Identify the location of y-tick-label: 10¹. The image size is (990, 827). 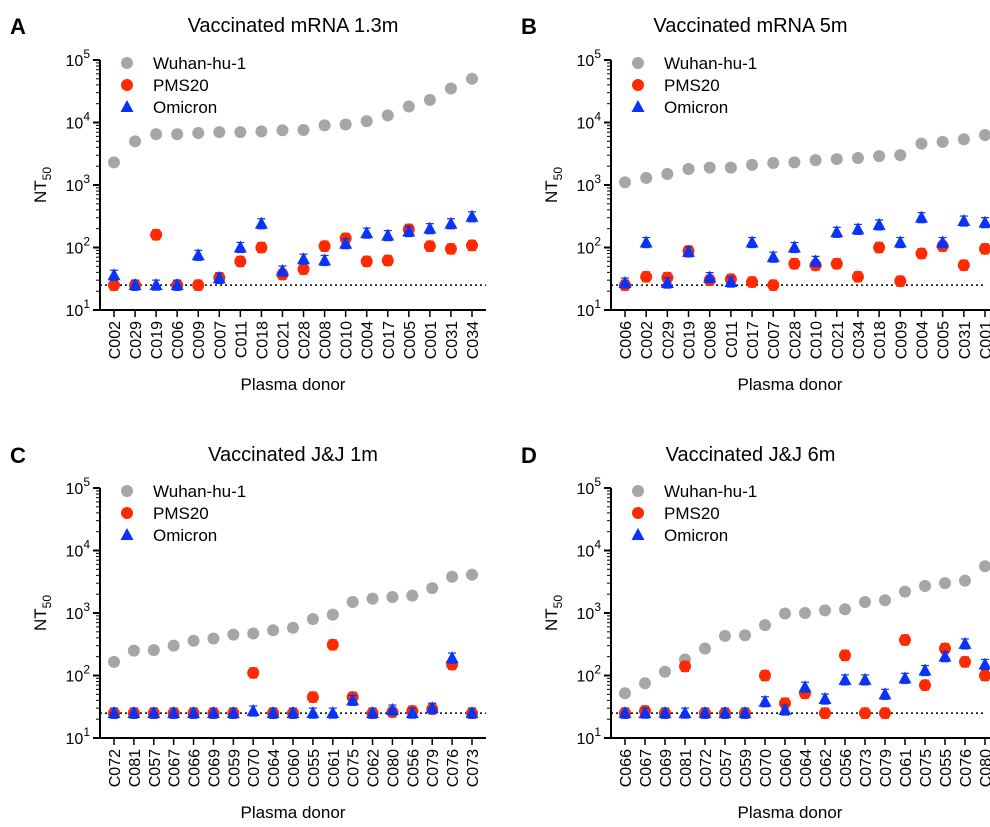
(78, 736).